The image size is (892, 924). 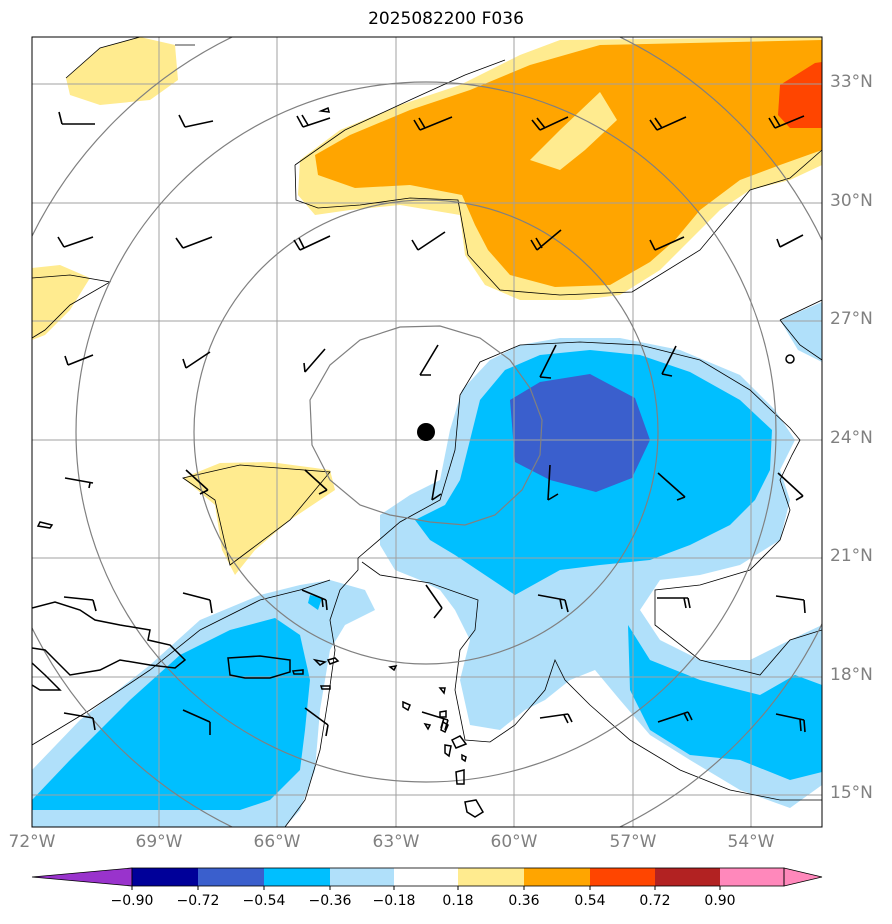 I want to click on lat-label: 18°N, so click(x=851, y=675).